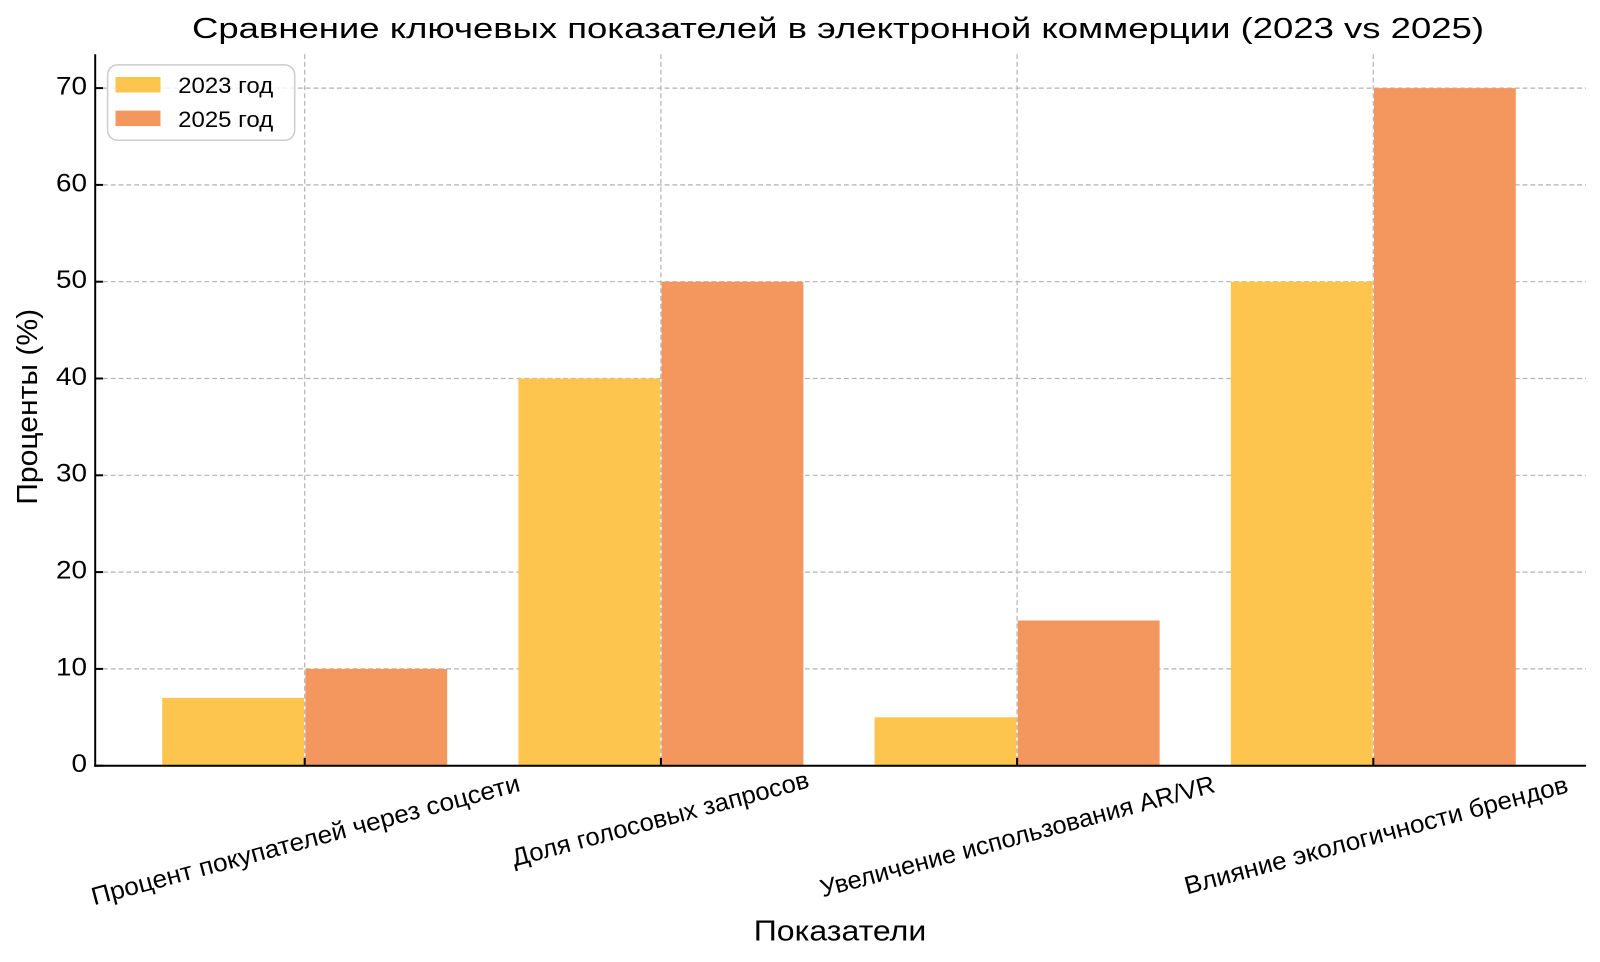 This screenshot has height=962, width=1600. Describe the element at coordinates (71, 377) in the screenshot. I see `svg-text: 40` at that location.